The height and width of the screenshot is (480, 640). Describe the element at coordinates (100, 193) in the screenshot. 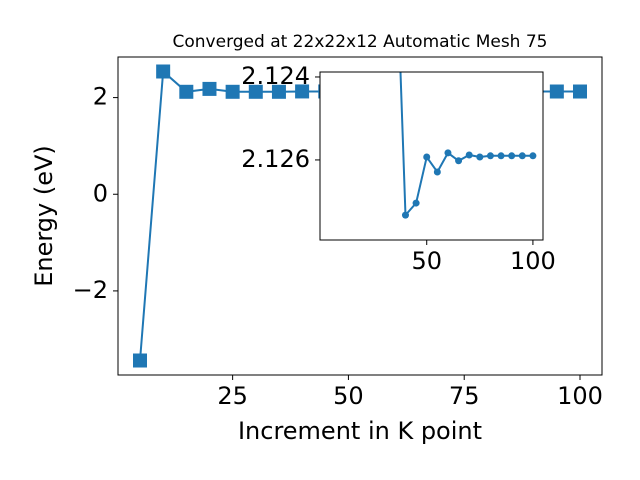

I see `y-tick-label: 0` at that location.